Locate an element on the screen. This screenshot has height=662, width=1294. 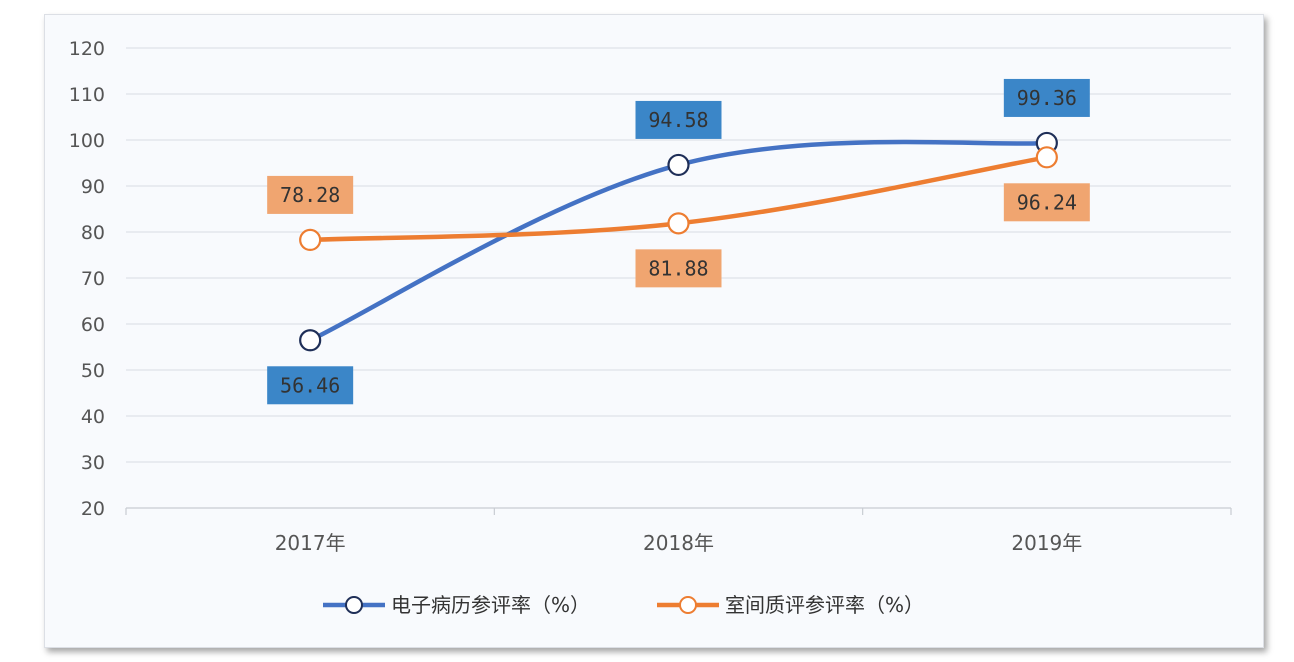
y-tick-label: 20 is located at coordinates (93, 509).